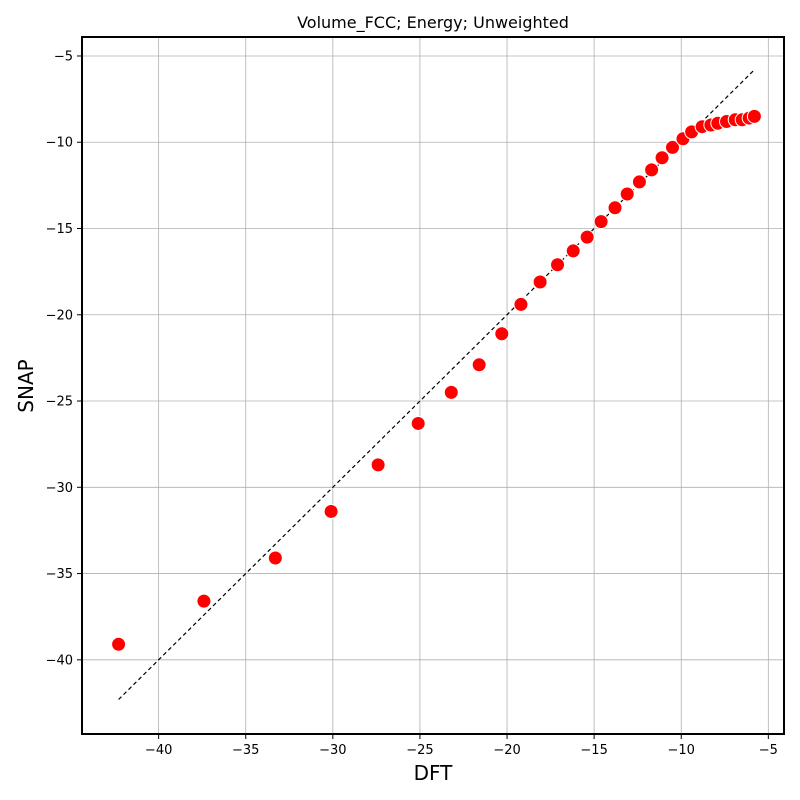 The height and width of the screenshot is (800, 800). What do you see at coordinates (59, 315) in the screenshot?
I see `y-tick-label: −20` at bounding box center [59, 315].